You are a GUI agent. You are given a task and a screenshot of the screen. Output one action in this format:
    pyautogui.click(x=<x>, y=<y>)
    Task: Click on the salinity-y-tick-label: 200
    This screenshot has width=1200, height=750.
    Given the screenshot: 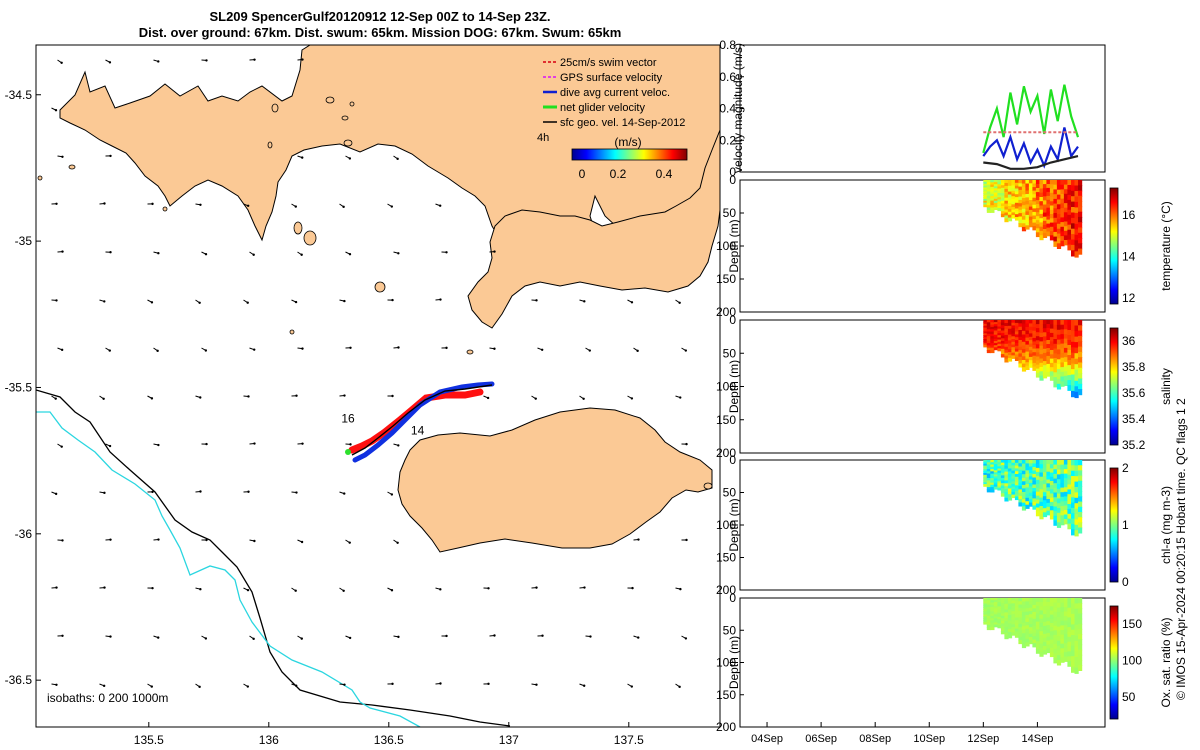 What is the action you would take?
    pyautogui.click(x=726, y=453)
    